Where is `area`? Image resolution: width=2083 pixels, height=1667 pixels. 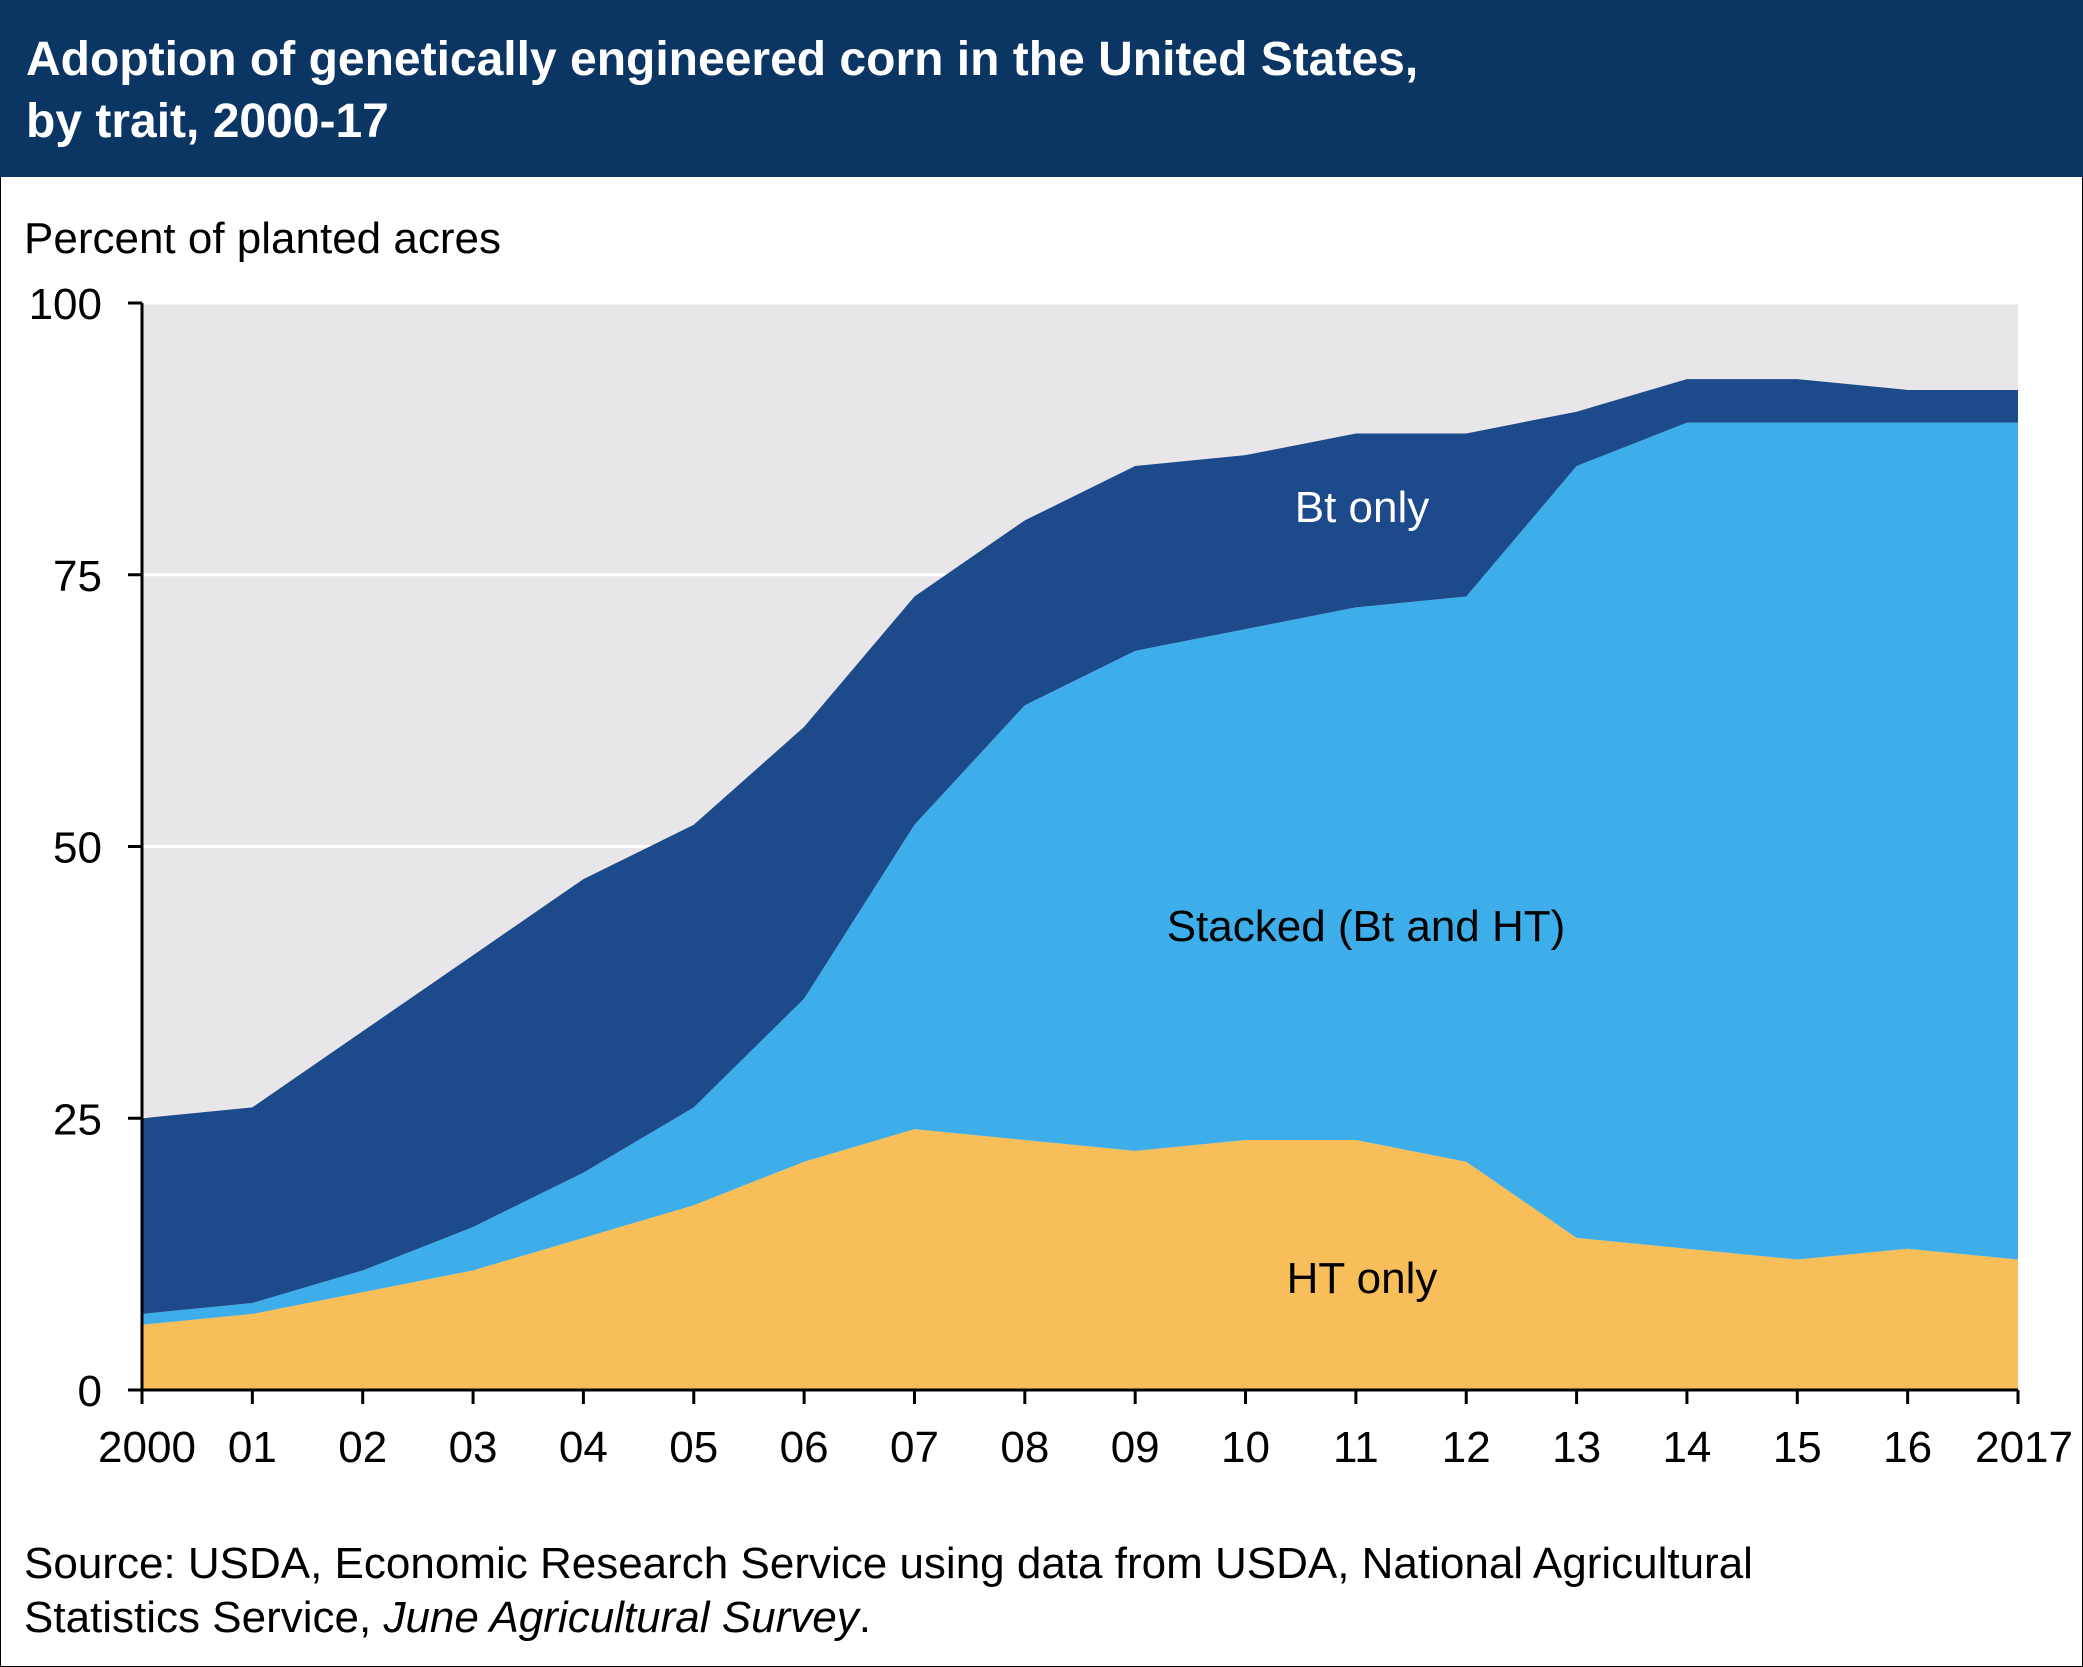
area is located at coordinates (1080, 1259).